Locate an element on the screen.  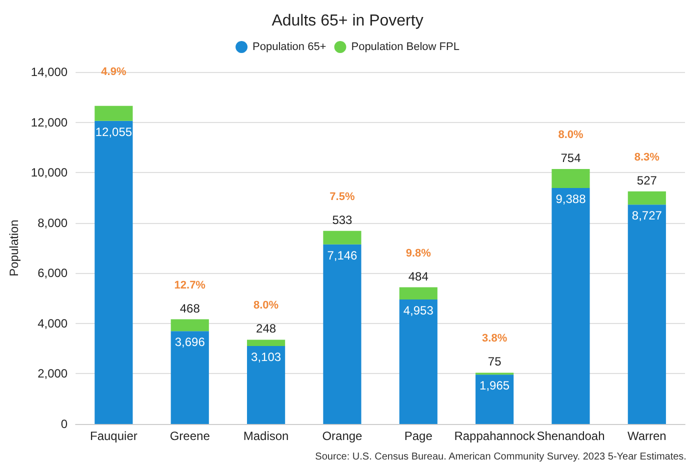
annotation: 3.8% is located at coordinates (495, 338).